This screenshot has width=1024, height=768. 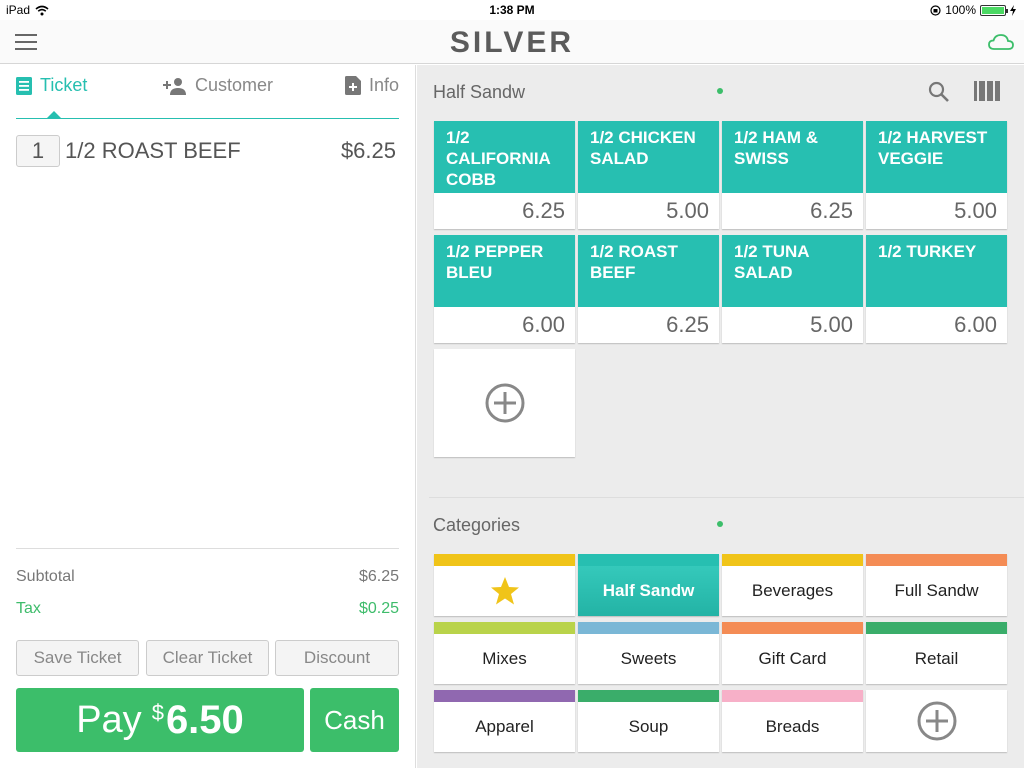 I want to click on quantity-box: 1, so click(x=38, y=151).